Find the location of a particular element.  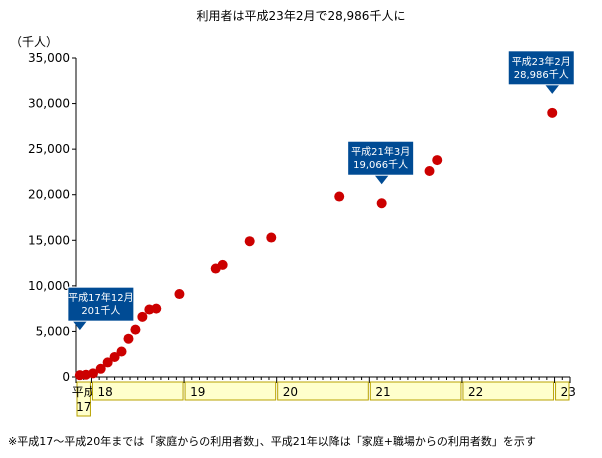

year-band-label: 20 is located at coordinates (290, 392).